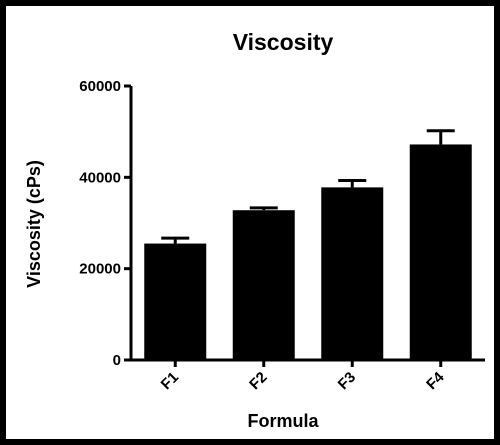 The image size is (500, 445). I want to click on bar-f2, so click(263, 285).